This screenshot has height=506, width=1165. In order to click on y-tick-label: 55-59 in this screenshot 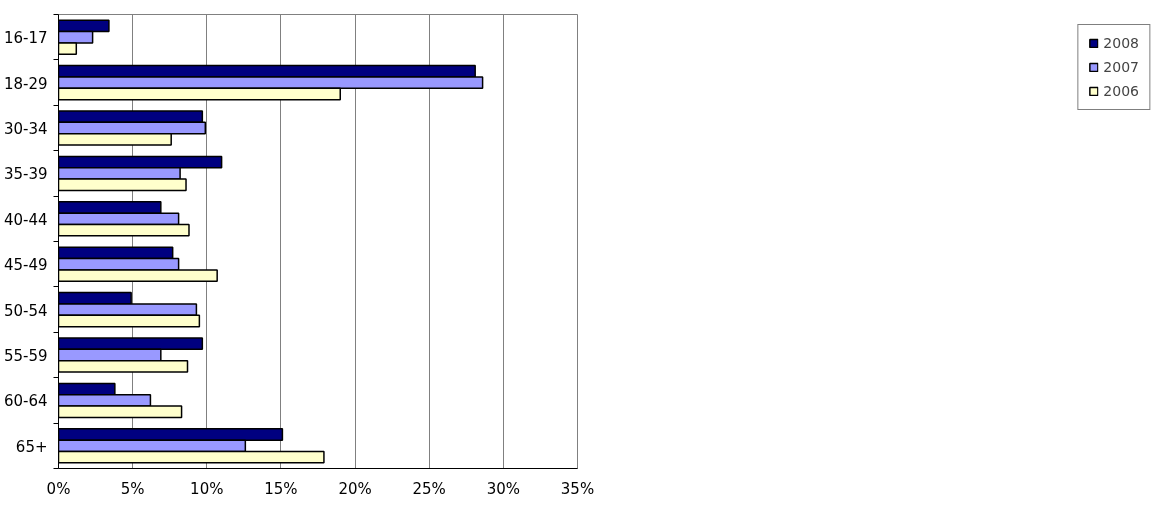, I will do `click(25, 356)`.